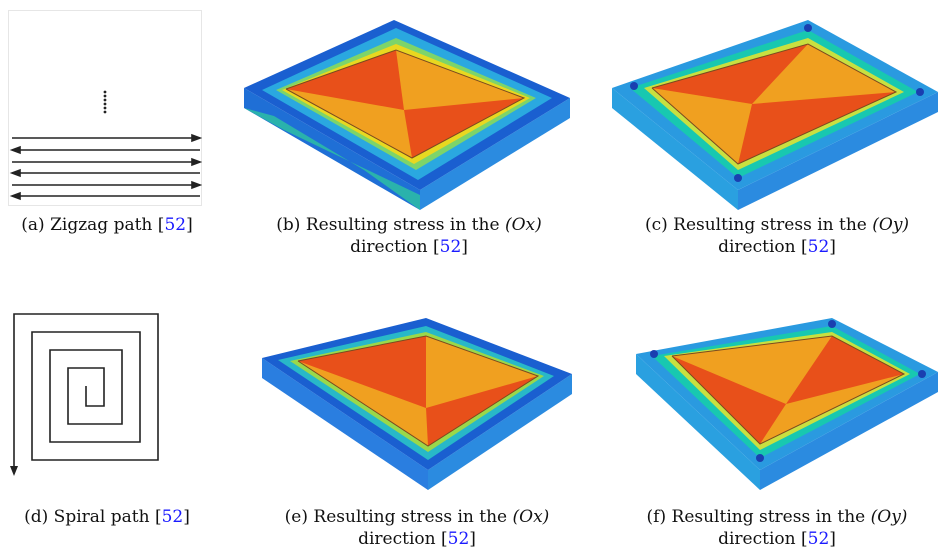  Describe the element at coordinates (756, 539) in the screenshot. I see `caption-f-text2: direction` at that location.